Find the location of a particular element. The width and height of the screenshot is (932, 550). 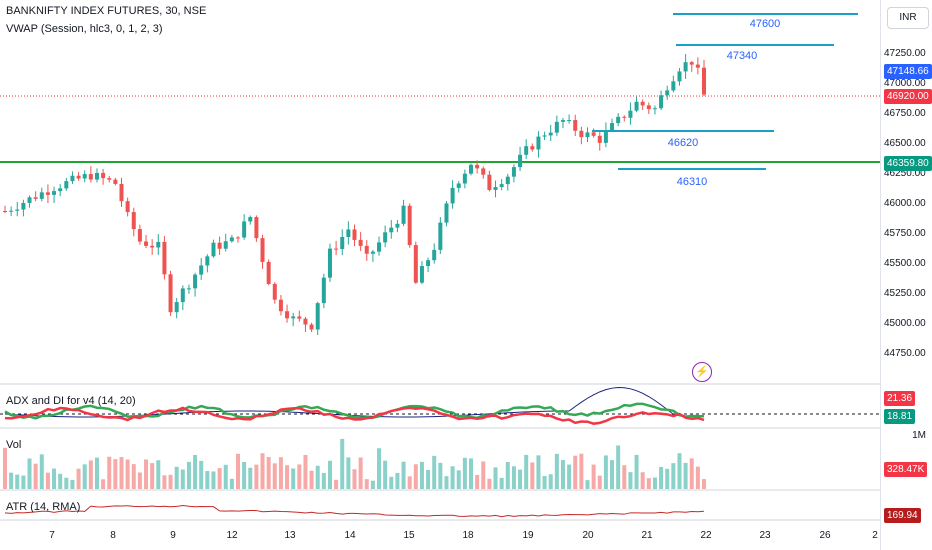

support-price-tag: 46359.80 is located at coordinates (908, 163).